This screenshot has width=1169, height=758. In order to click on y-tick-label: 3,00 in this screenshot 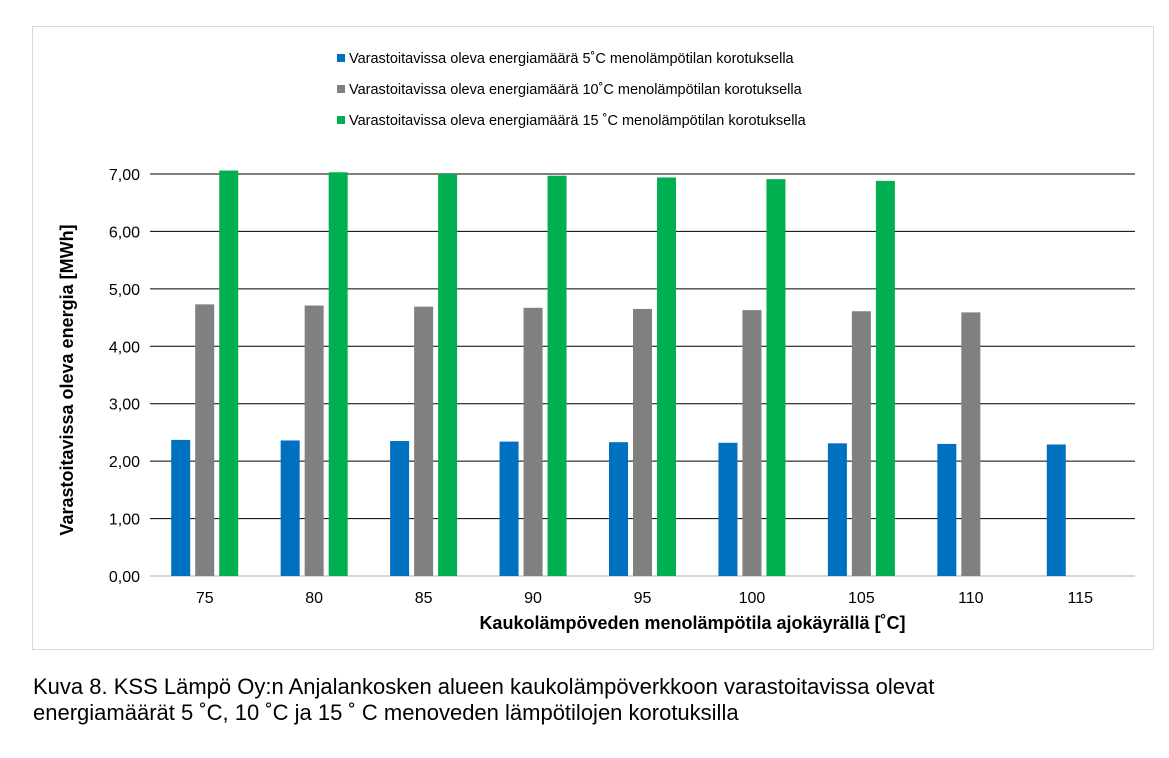, I will do `click(124, 405)`.